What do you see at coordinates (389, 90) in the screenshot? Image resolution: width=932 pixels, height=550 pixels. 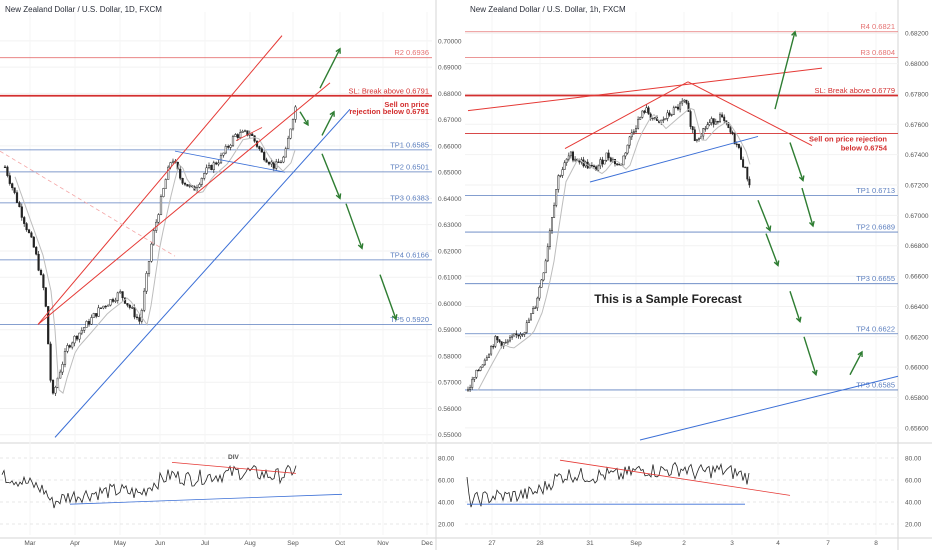 I see `level-label: SL: Break above 0.6791` at bounding box center [389, 90].